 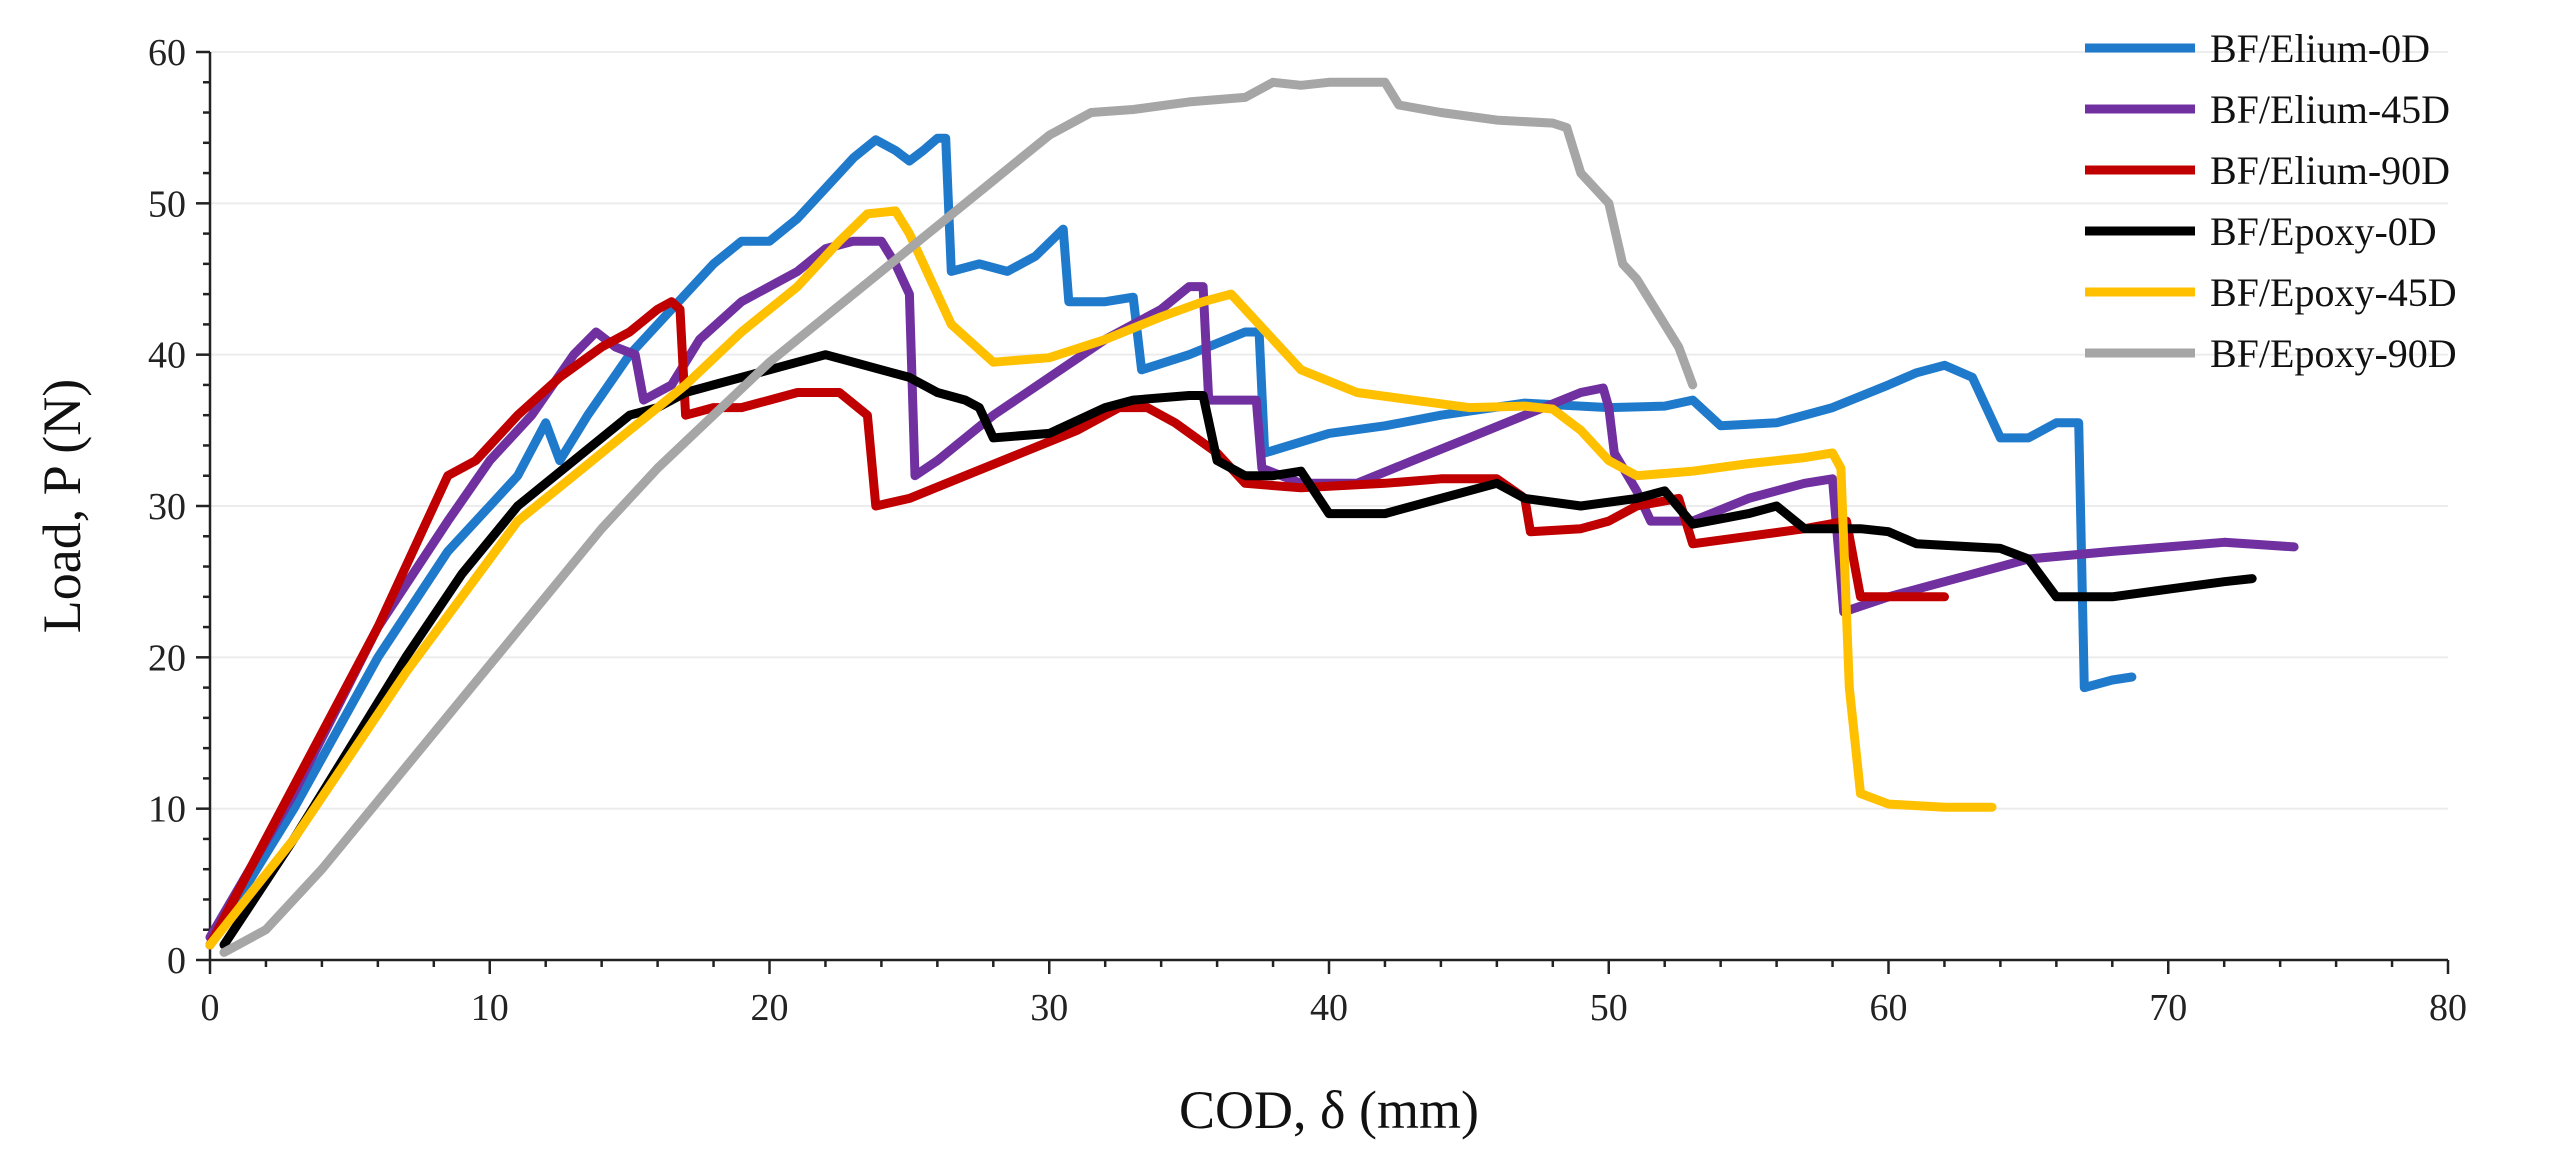 What do you see at coordinates (2333, 292) in the screenshot?
I see `legend-label-bf-epoxy-45d: BF/Epoxy-45D` at bounding box center [2333, 292].